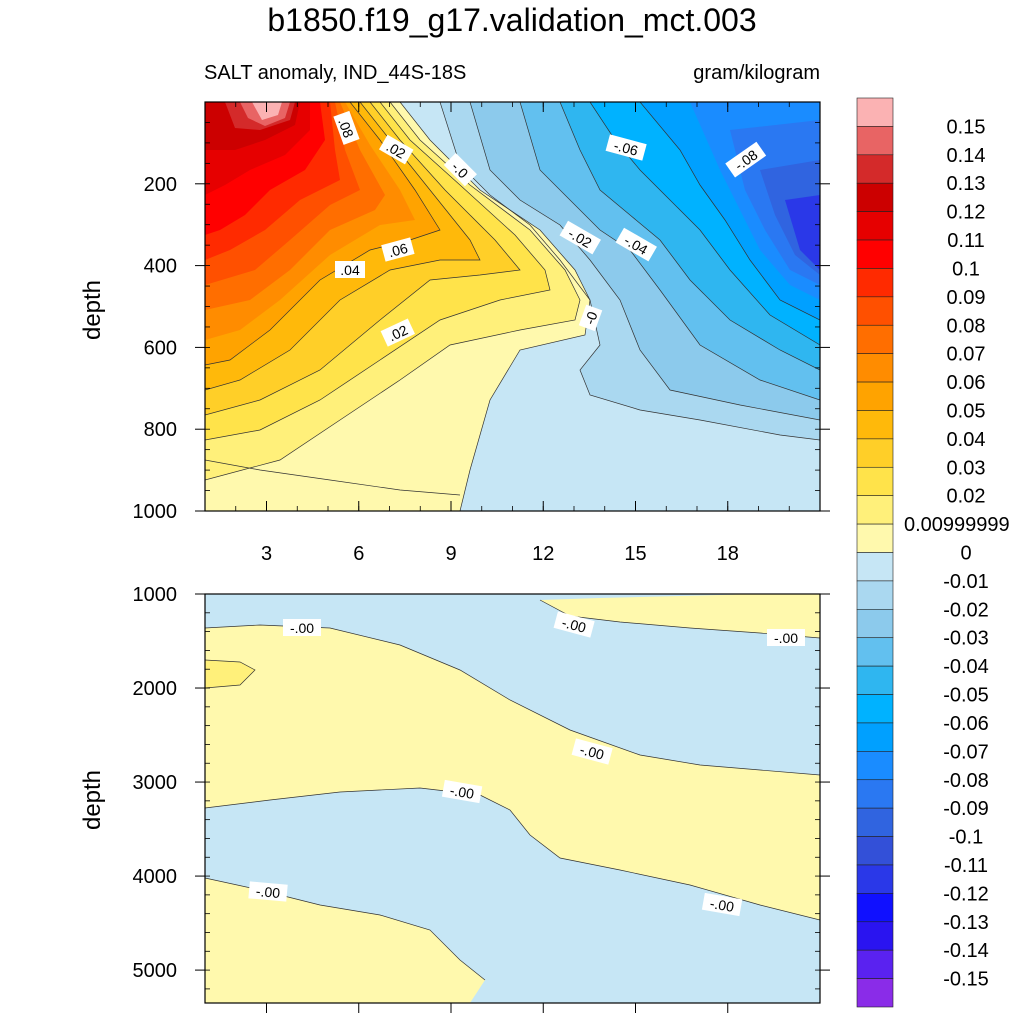 This screenshot has width=1024, height=1024. Describe the element at coordinates (966, 752) in the screenshot. I see `colorbar-label: -0.07` at that location.